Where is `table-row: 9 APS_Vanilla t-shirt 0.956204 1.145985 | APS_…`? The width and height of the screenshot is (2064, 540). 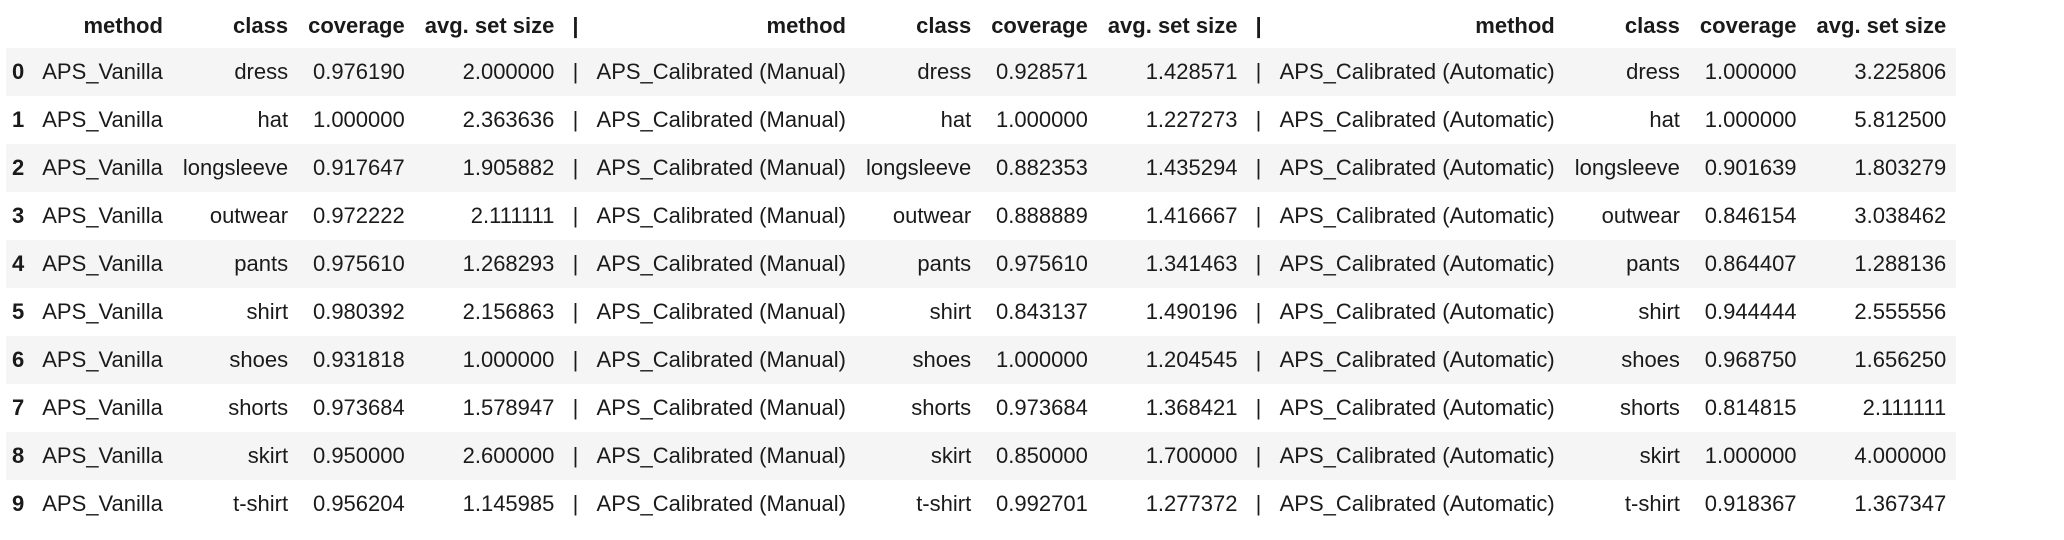
table-row: 9 APS_Vanilla t-shirt 0.956204 1.145985 | APS_… is located at coordinates (981, 504).